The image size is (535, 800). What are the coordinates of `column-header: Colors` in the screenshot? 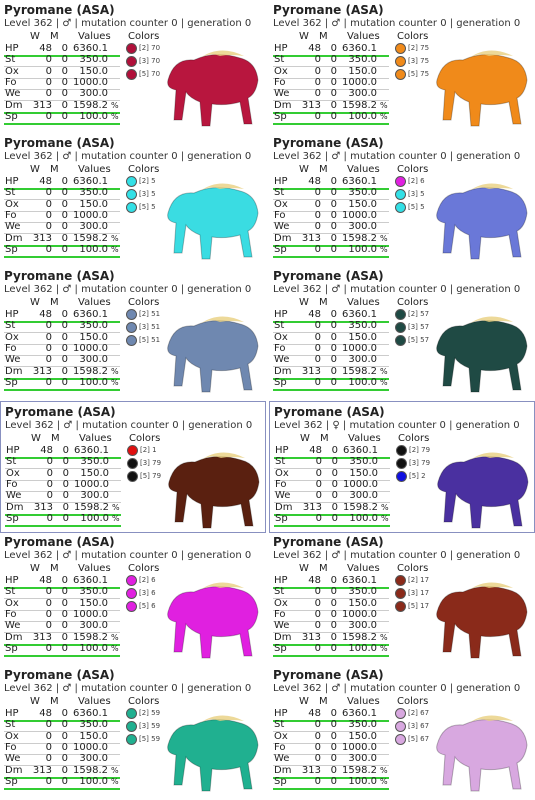 It's located at (144, 302).